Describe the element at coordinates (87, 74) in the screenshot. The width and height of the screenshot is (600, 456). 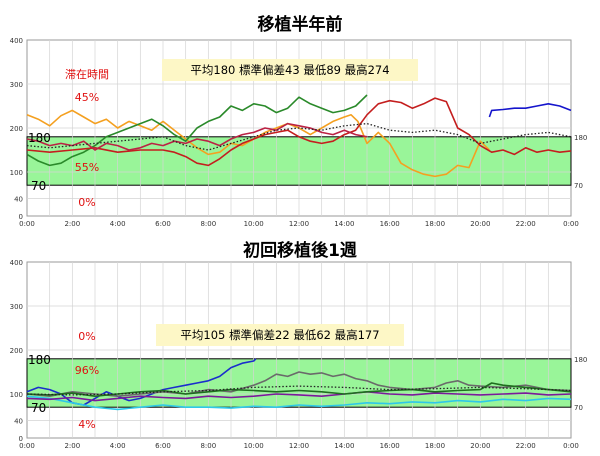
I see `time-in-range-heading: 滞在時間` at that location.